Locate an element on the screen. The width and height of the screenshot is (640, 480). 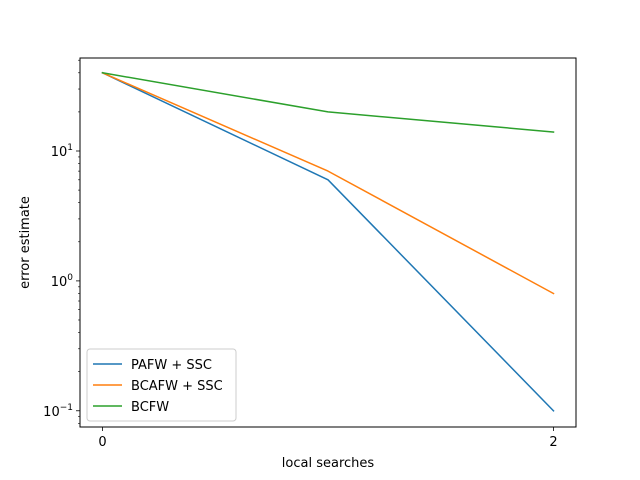
y-axis-label: error estimate is located at coordinates (25, 242).